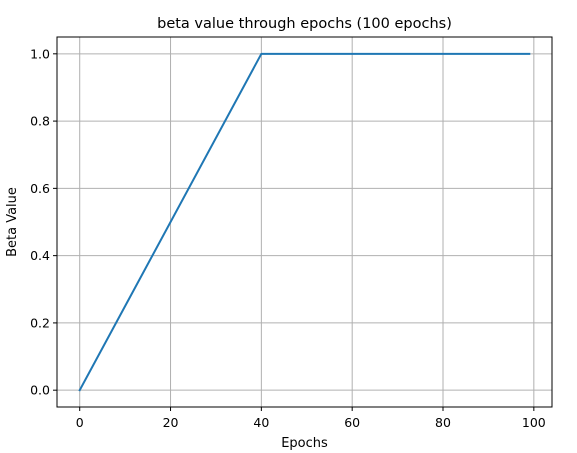  Describe the element at coordinates (534, 422) in the screenshot. I see `x-tick-label: 100` at that location.